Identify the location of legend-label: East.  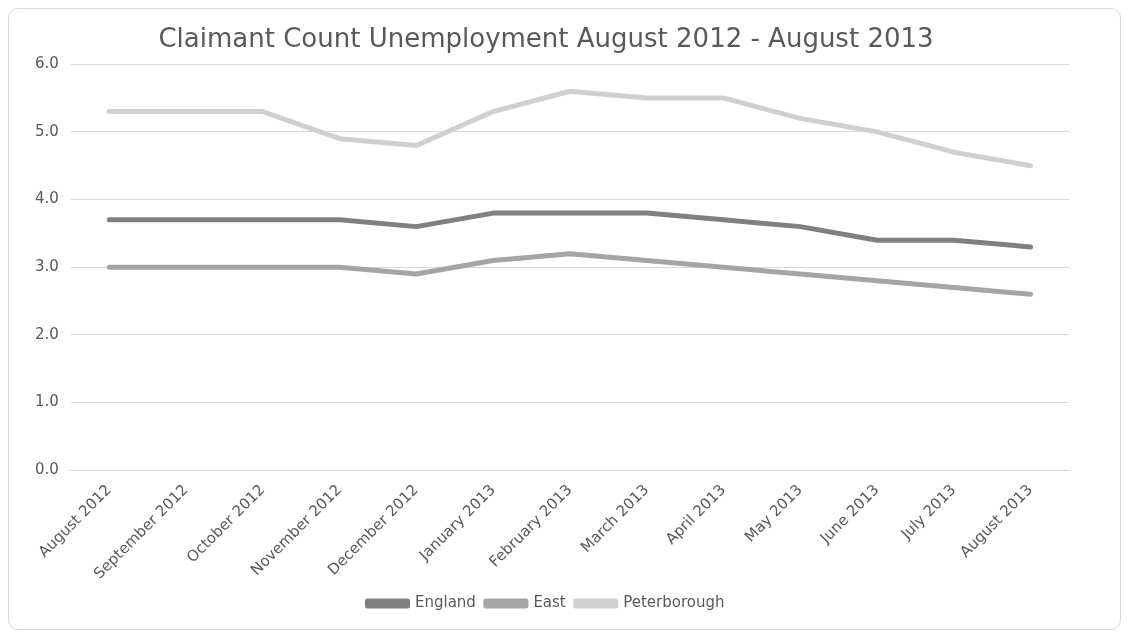
(549, 602).